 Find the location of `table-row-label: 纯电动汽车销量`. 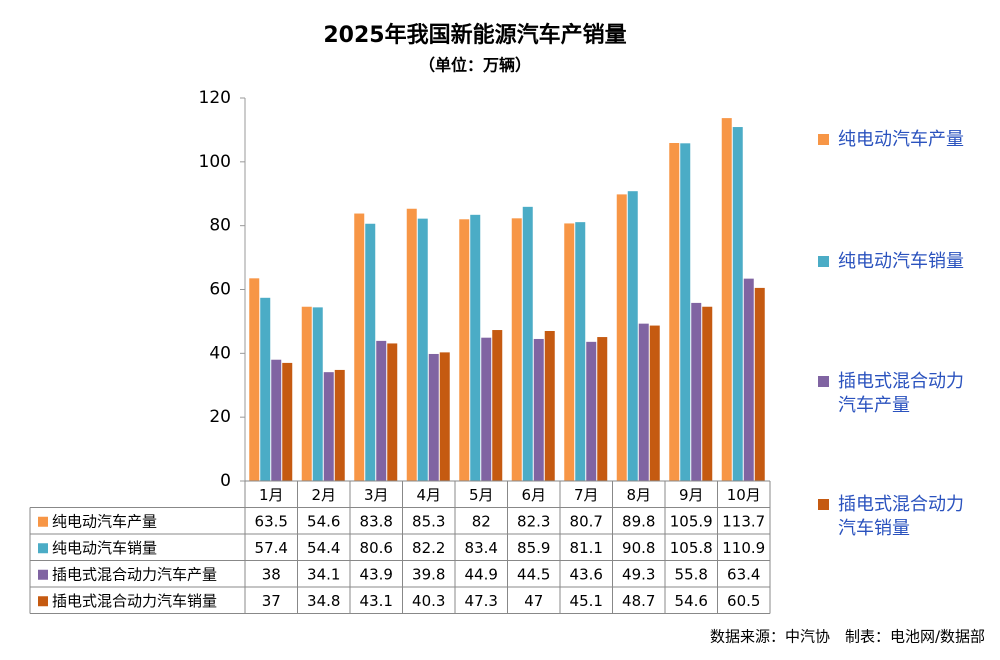

table-row-label: 纯电动汽车销量 is located at coordinates (104, 548).